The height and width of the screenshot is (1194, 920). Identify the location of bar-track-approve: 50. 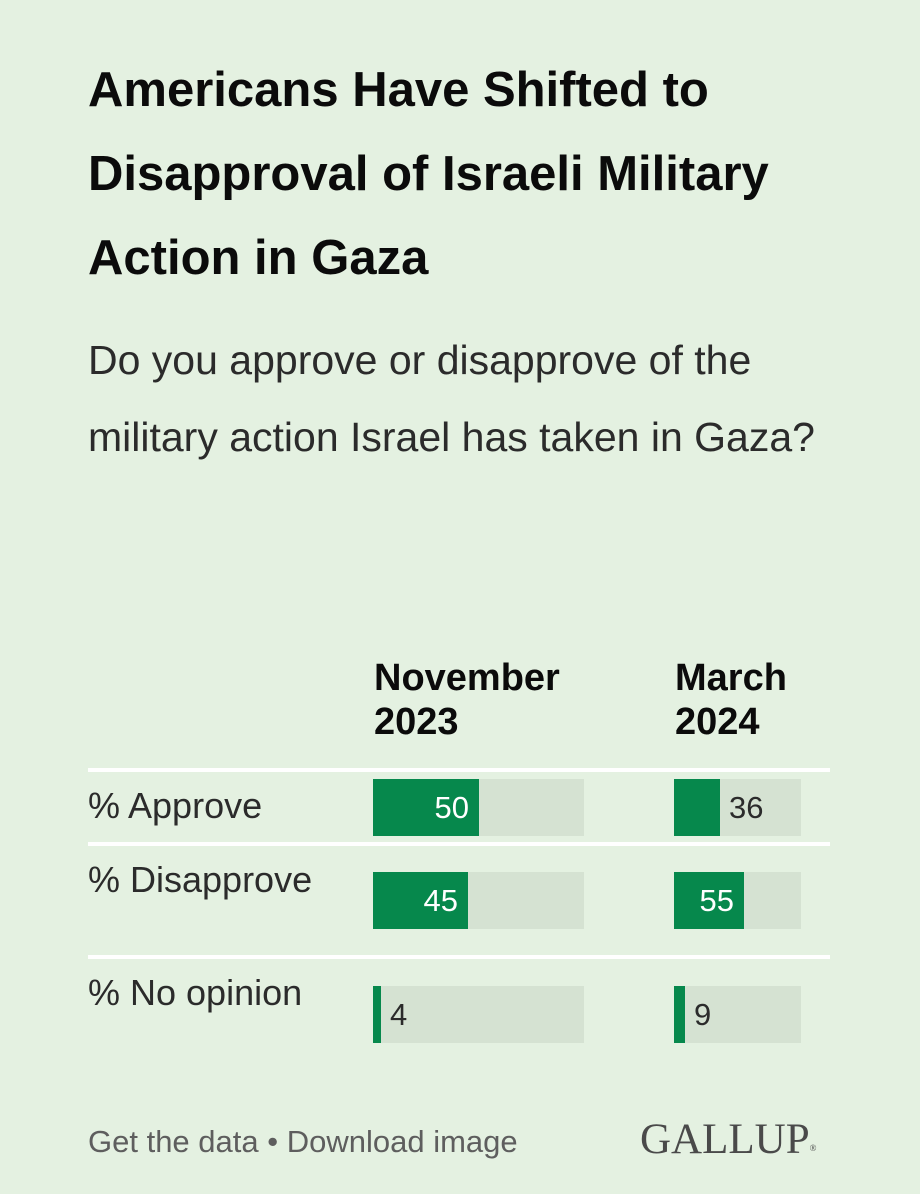
(478, 807).